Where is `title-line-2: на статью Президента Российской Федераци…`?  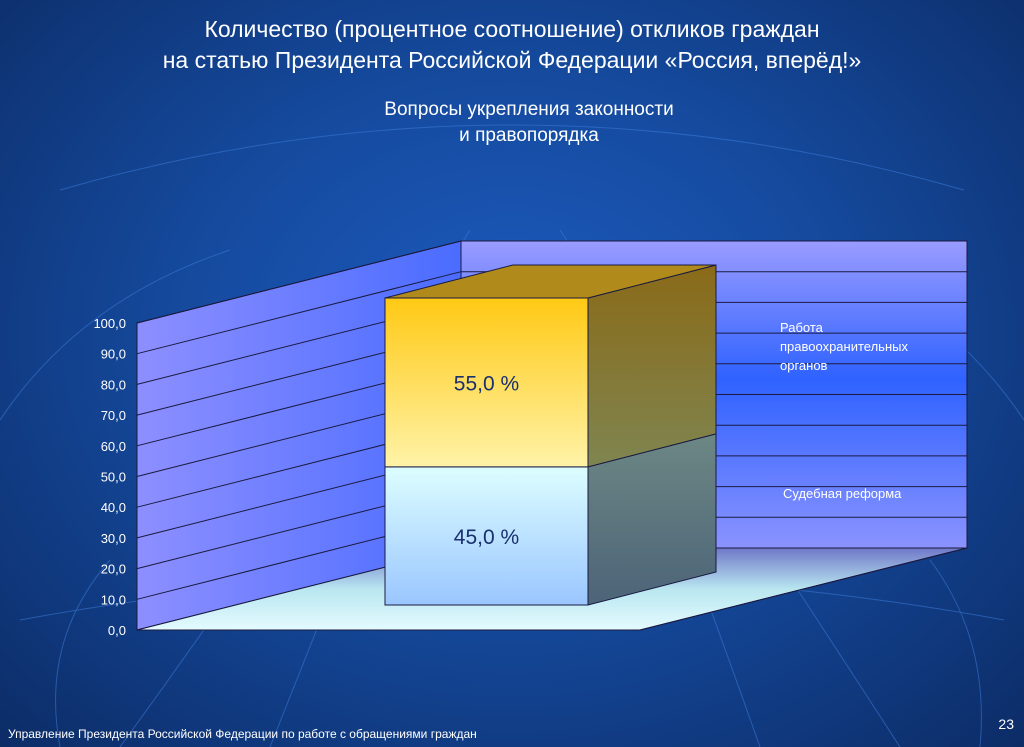 title-line-2: на статью Президента Российской Федераци… is located at coordinates (512, 60).